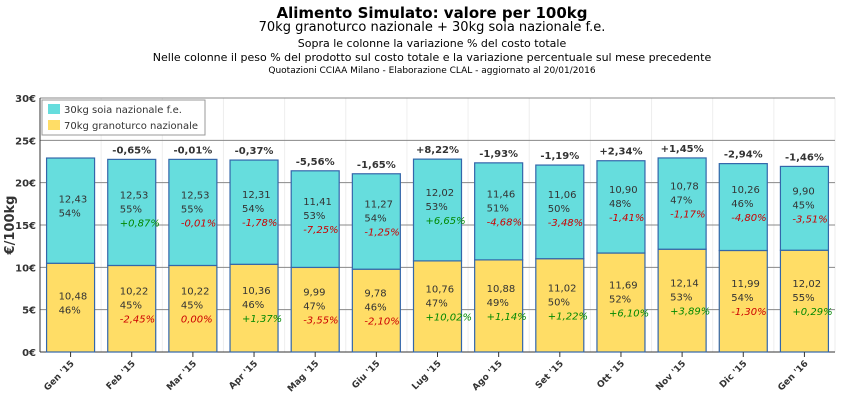 Image resolution: width=864 pixels, height=401 pixels. I want to click on total-change-label: -0,65%, so click(131, 150).